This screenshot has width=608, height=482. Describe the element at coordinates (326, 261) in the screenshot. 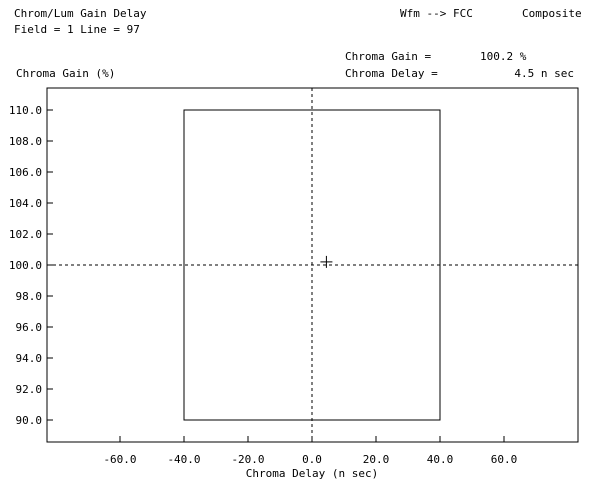

I see `measurement-point-marker` at that location.